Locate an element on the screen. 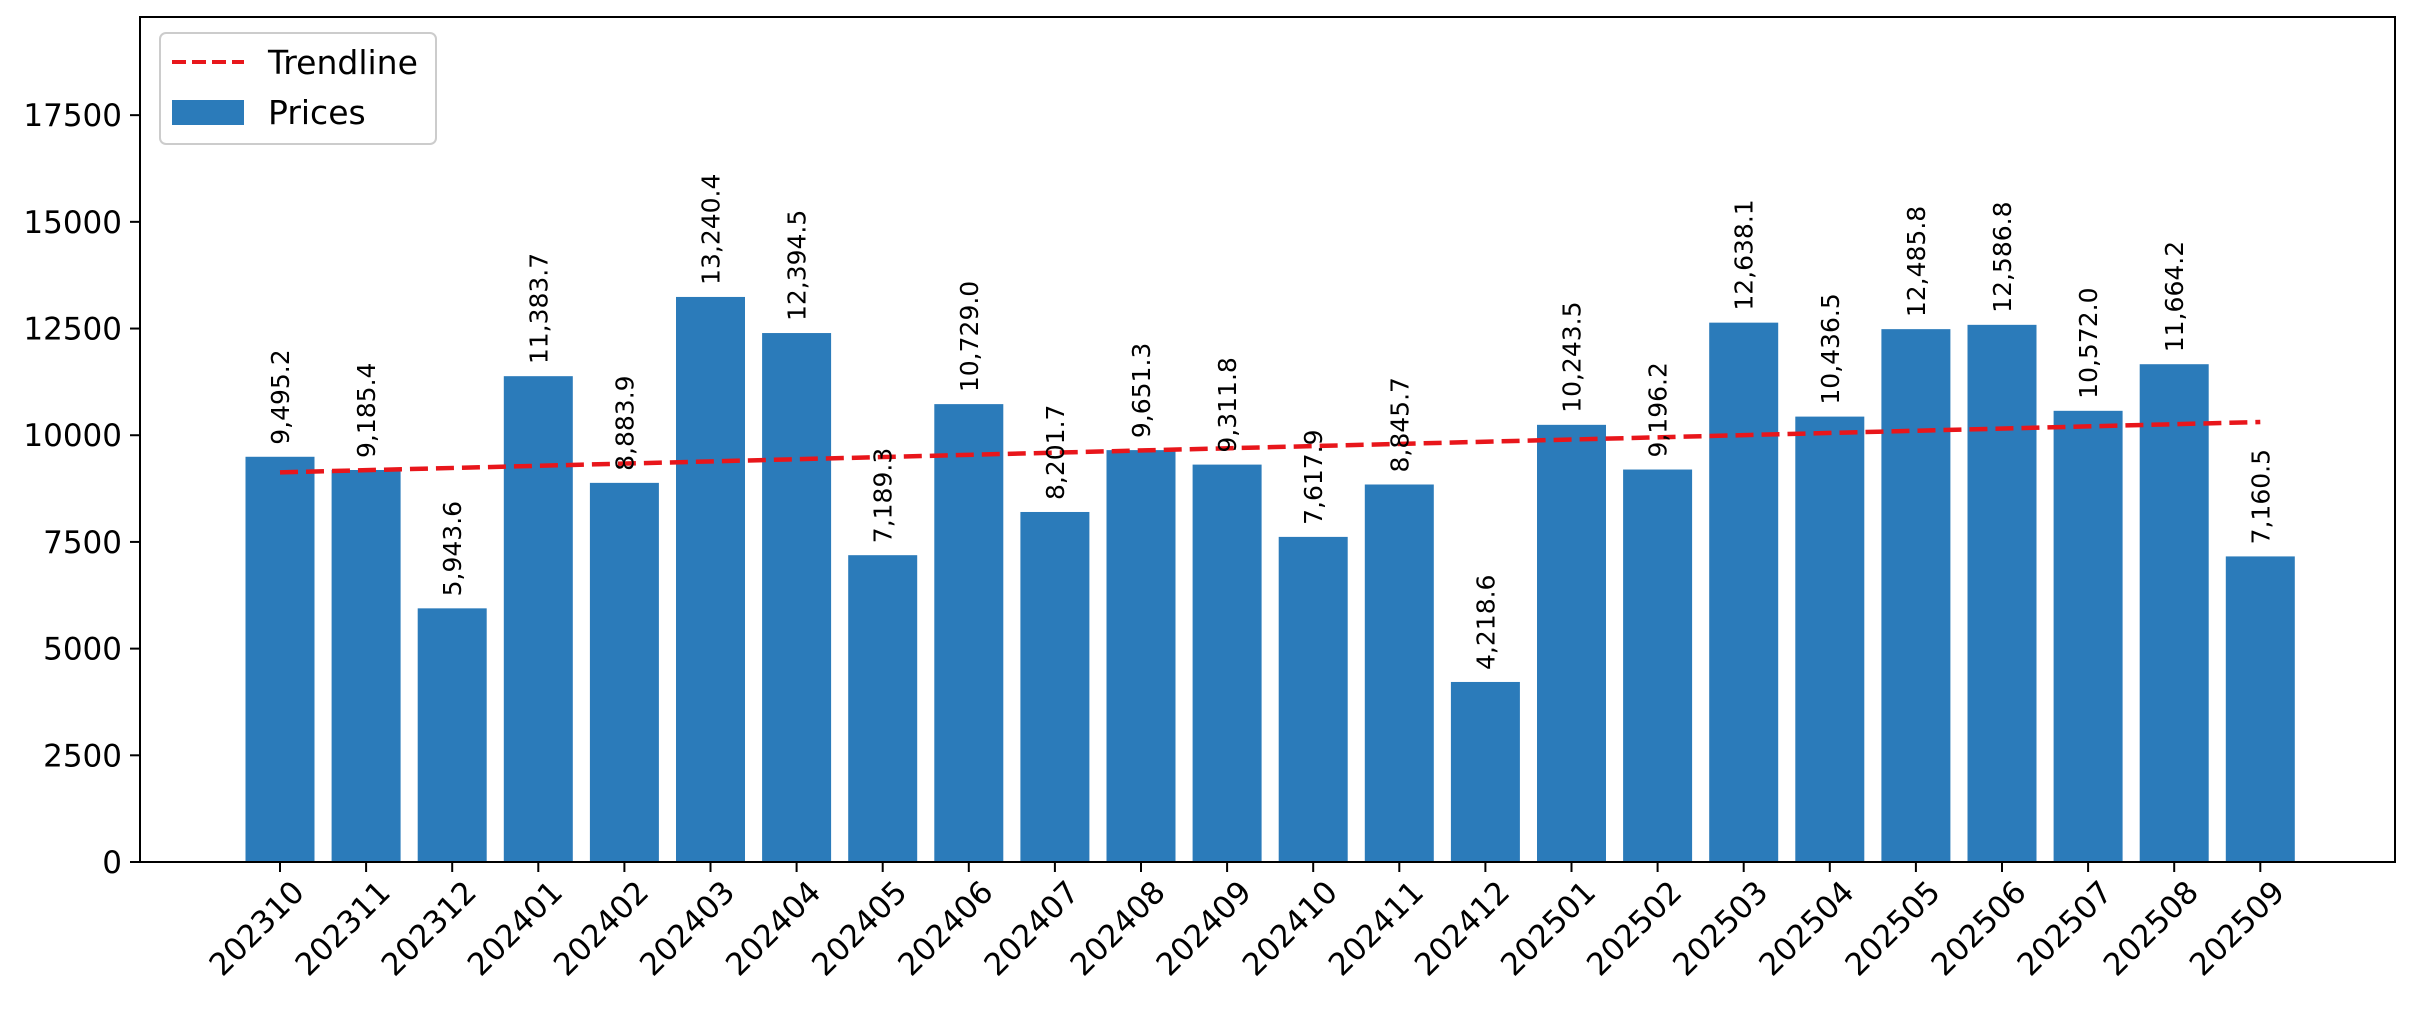 Image resolution: width=2411 pixels, height=1016 pixels. y-tick-label: 15000 is located at coordinates (72, 223).